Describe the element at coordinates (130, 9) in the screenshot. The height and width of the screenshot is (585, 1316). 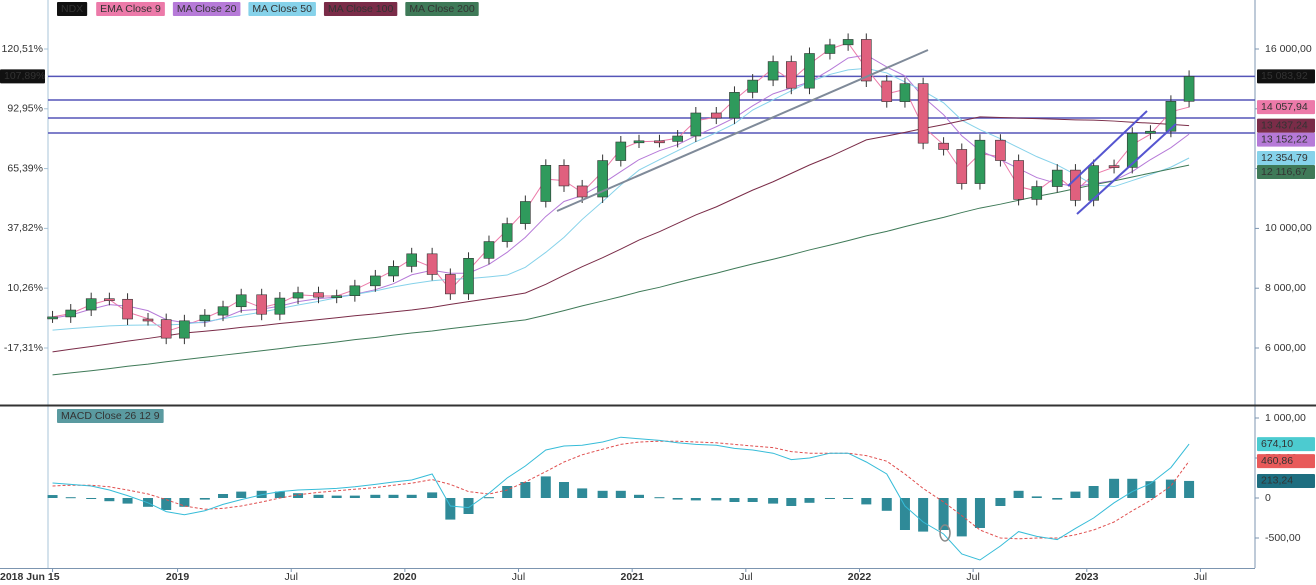
I see `legend-item: EMA Close 9` at that location.